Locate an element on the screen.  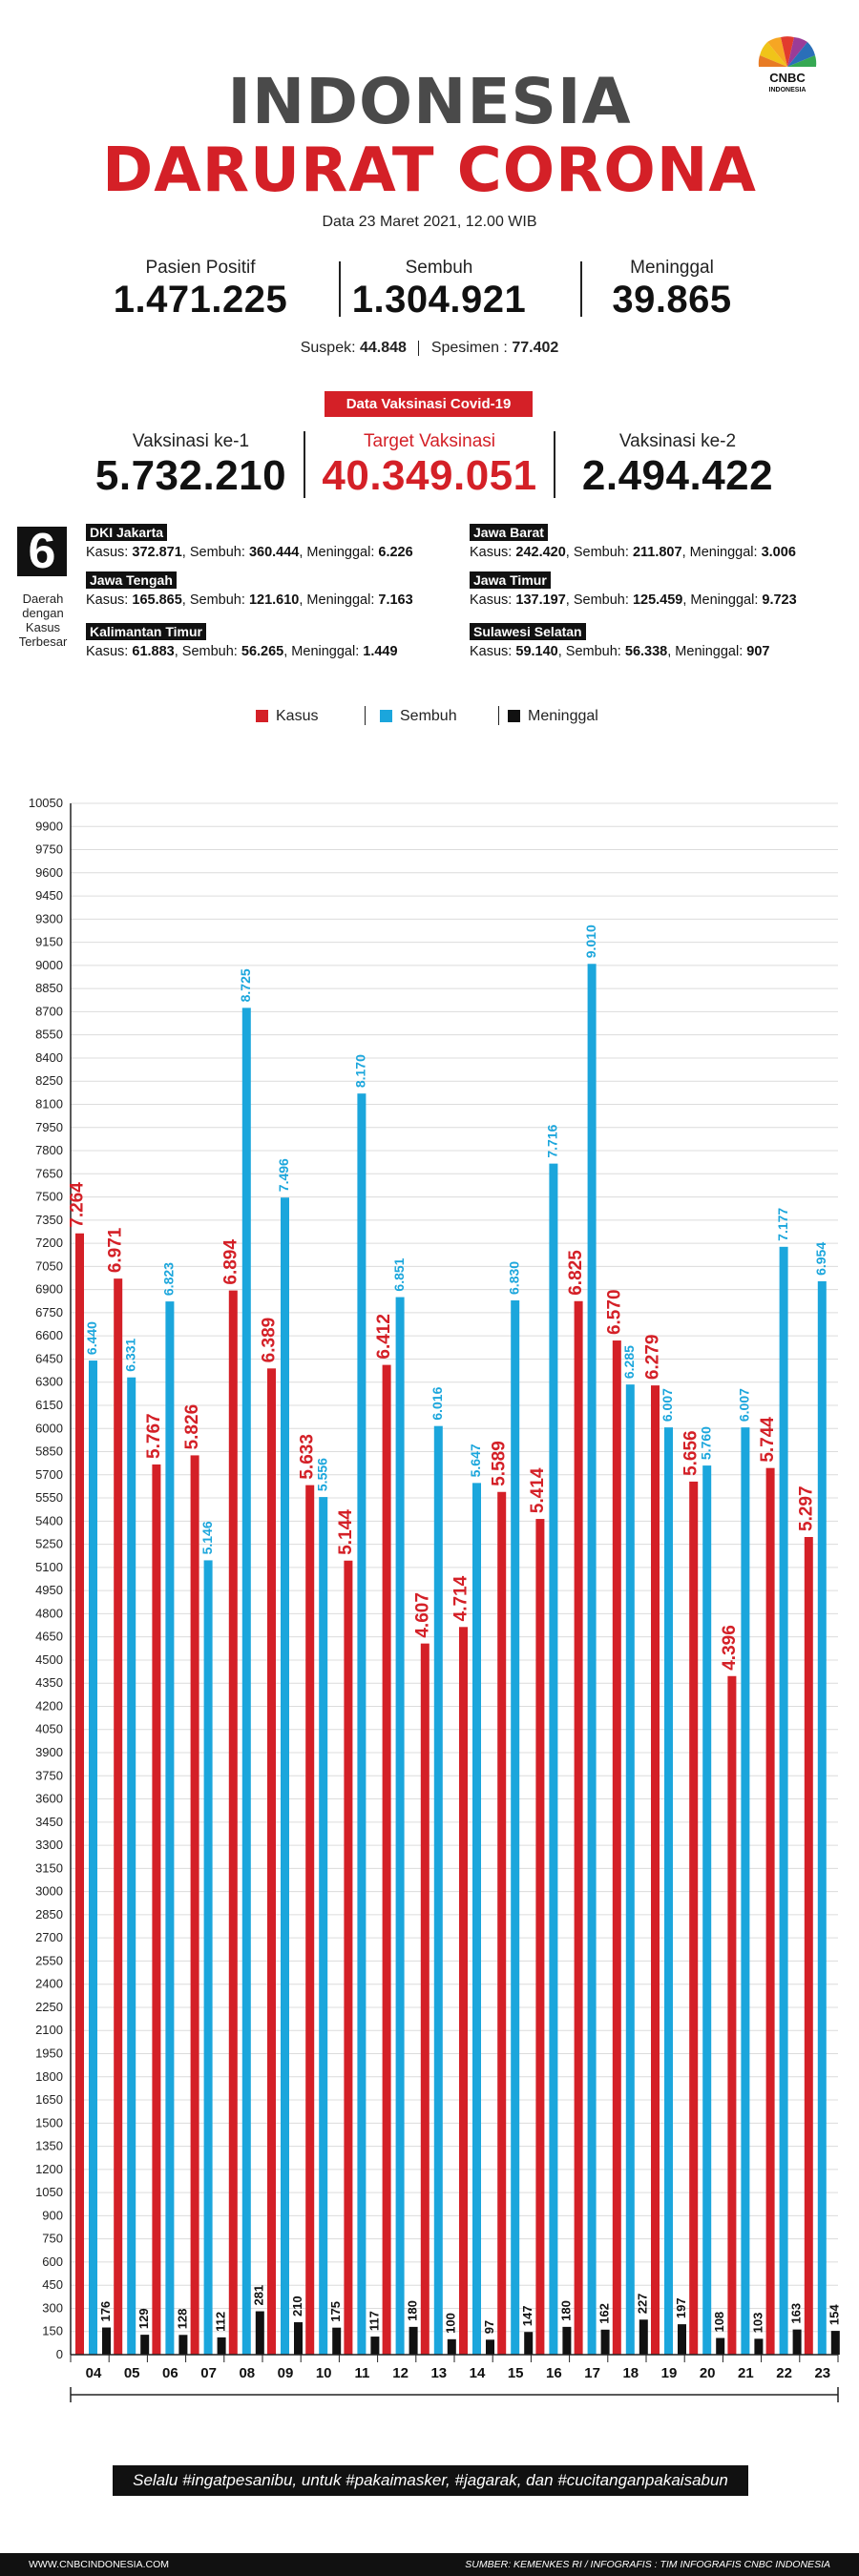
x-tick-label: 13 is located at coordinates (438, 2373).